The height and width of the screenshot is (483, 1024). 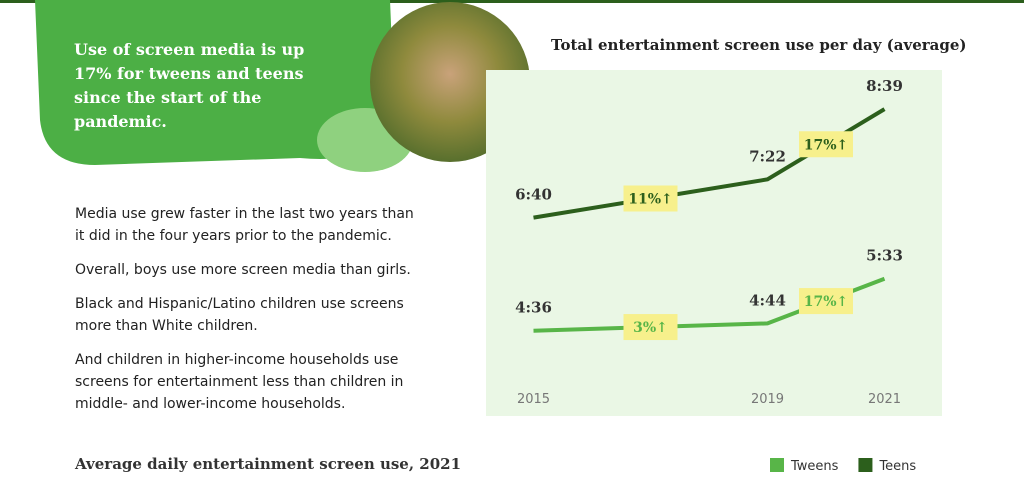 I want to click on value-label: 4:44, so click(x=767, y=300).